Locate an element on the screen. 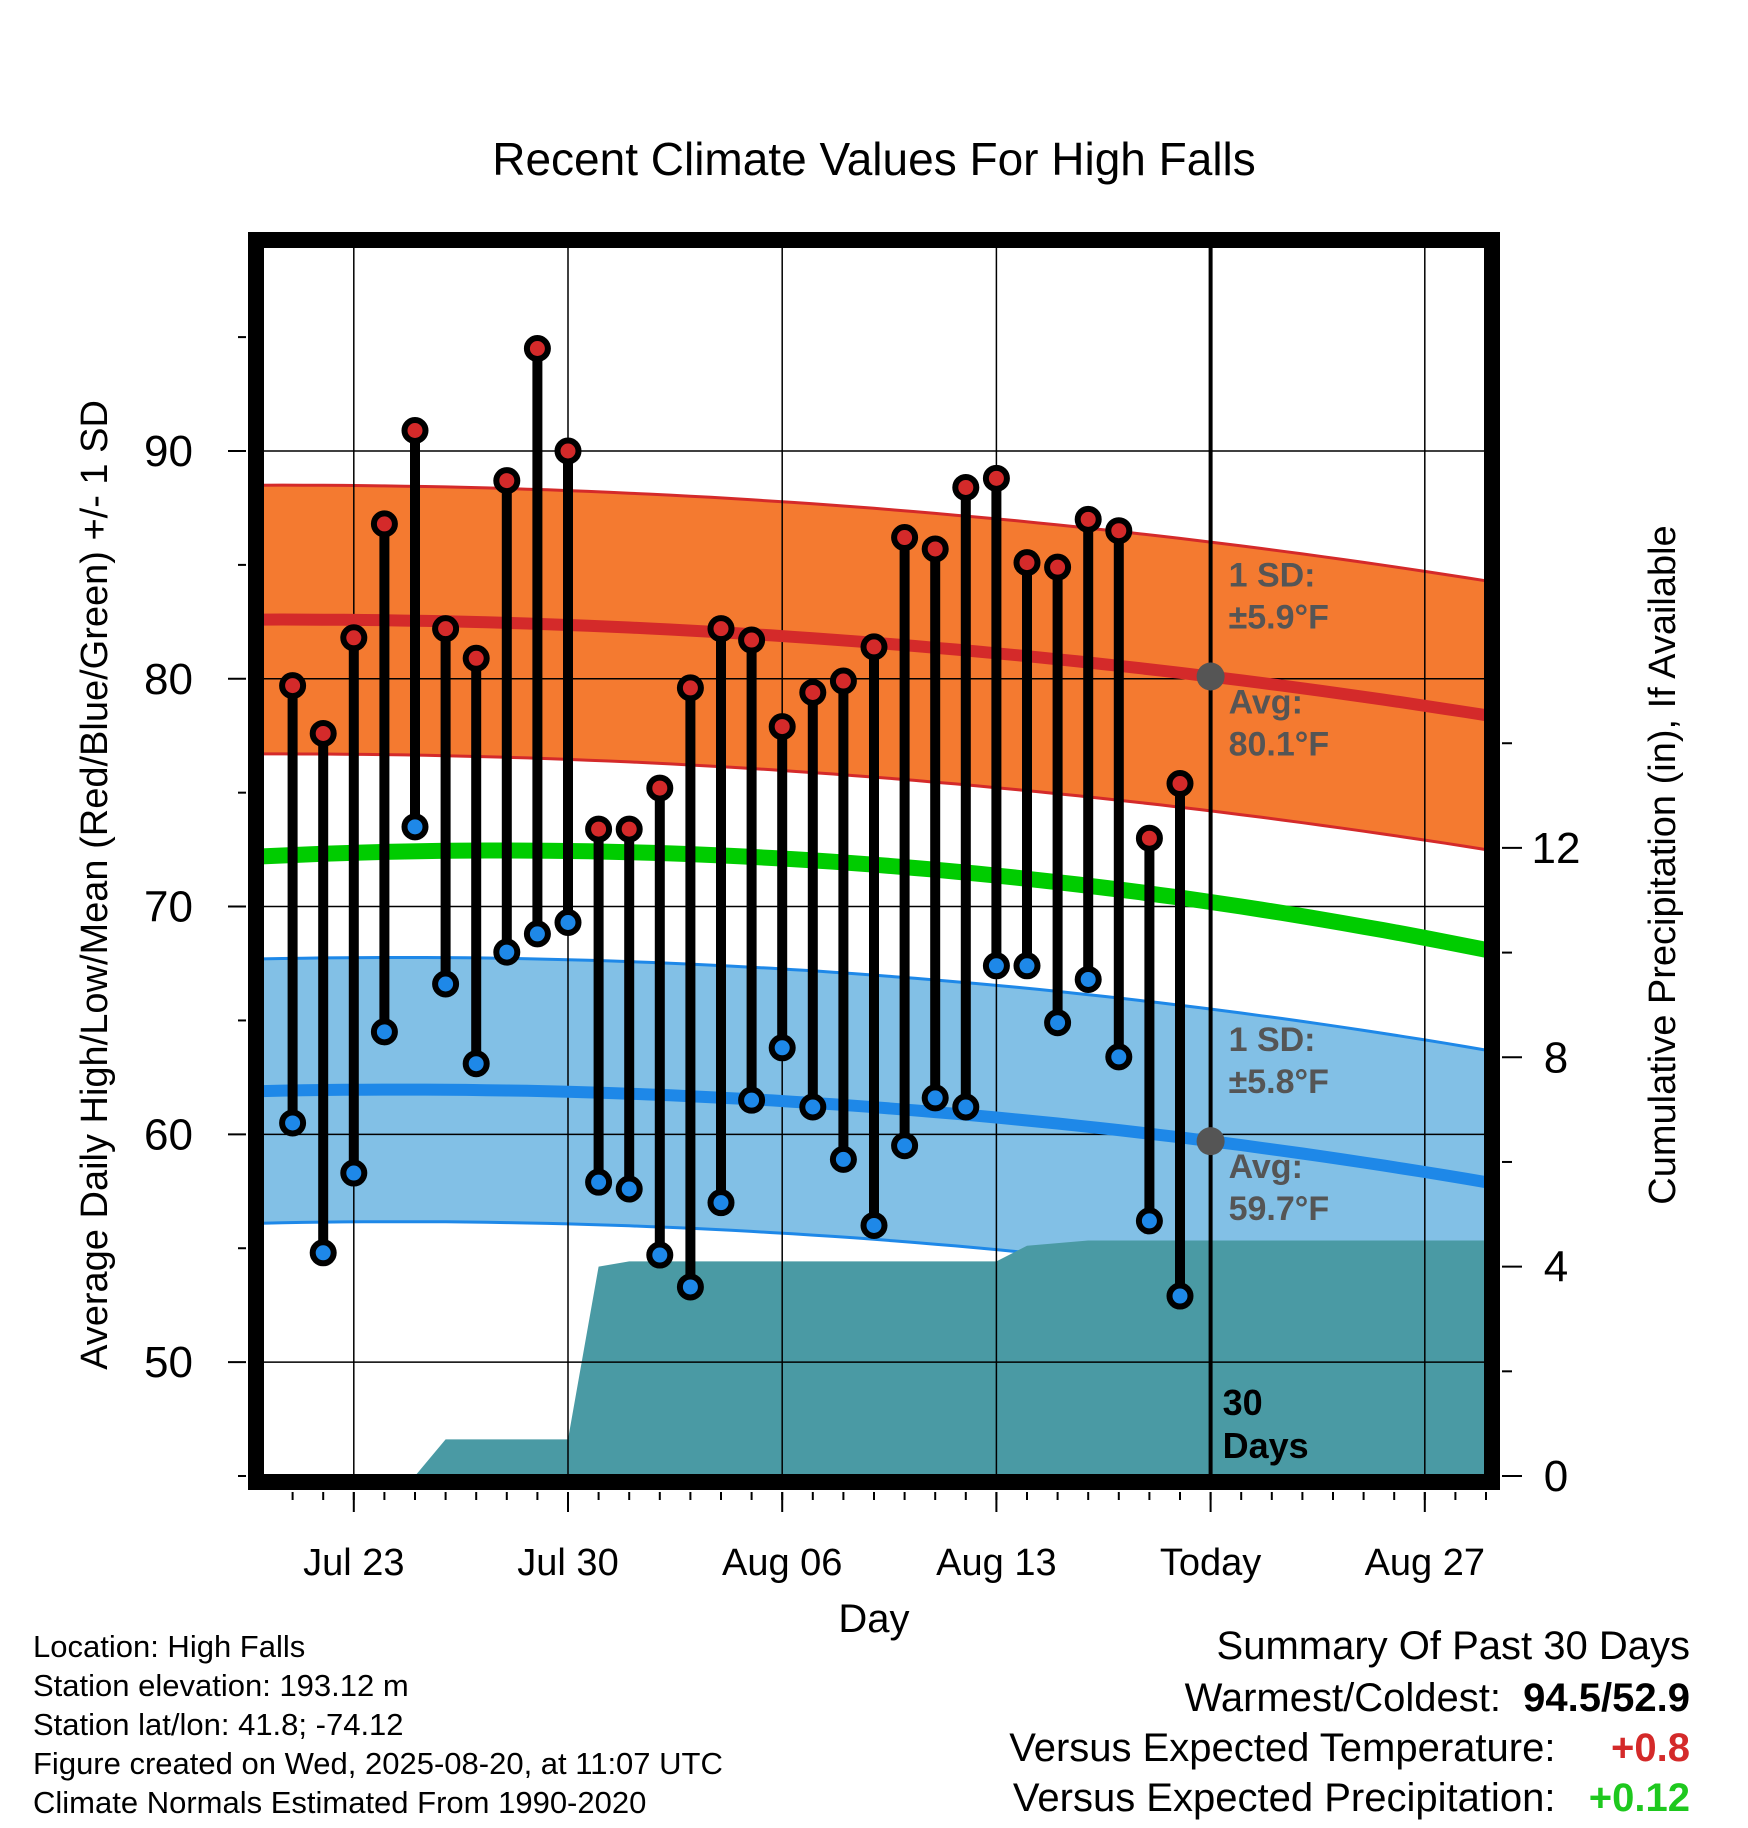 The image size is (1748, 1828). info-latlon: Station lat/lon: 41.8; -74.12 is located at coordinates (218, 1724).